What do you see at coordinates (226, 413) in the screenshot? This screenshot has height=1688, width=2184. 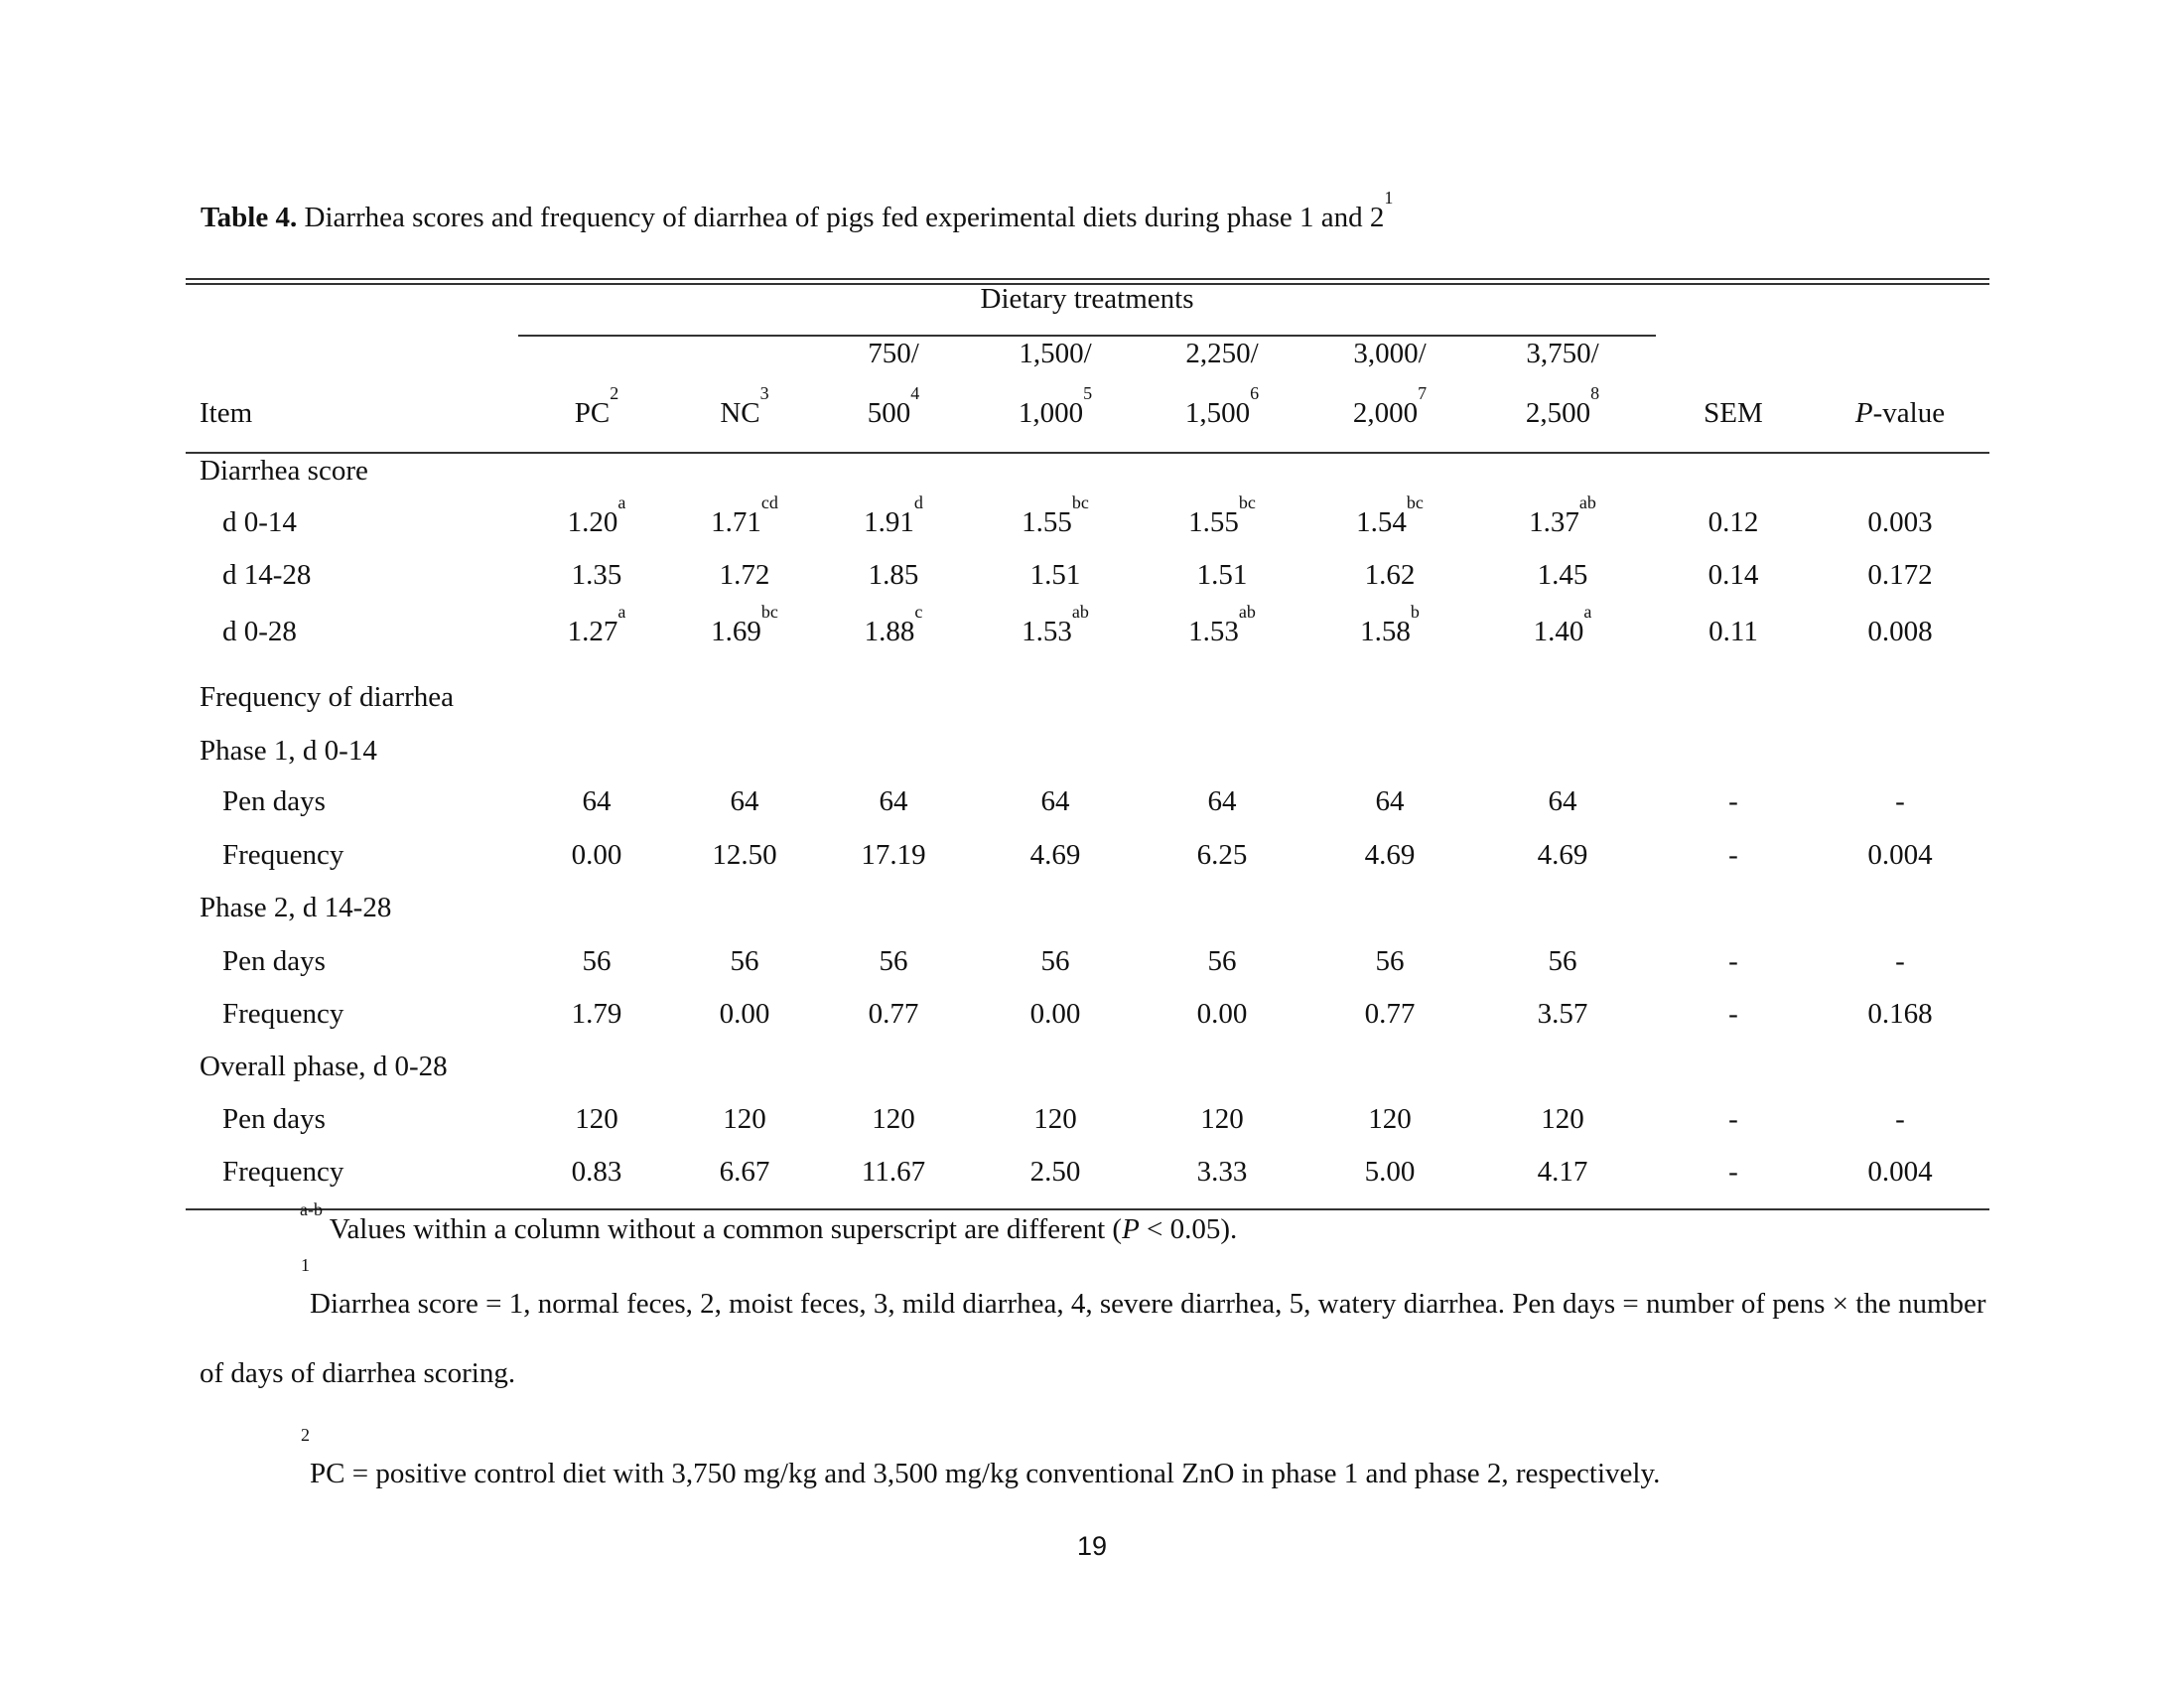 I see `item-header: Item` at bounding box center [226, 413].